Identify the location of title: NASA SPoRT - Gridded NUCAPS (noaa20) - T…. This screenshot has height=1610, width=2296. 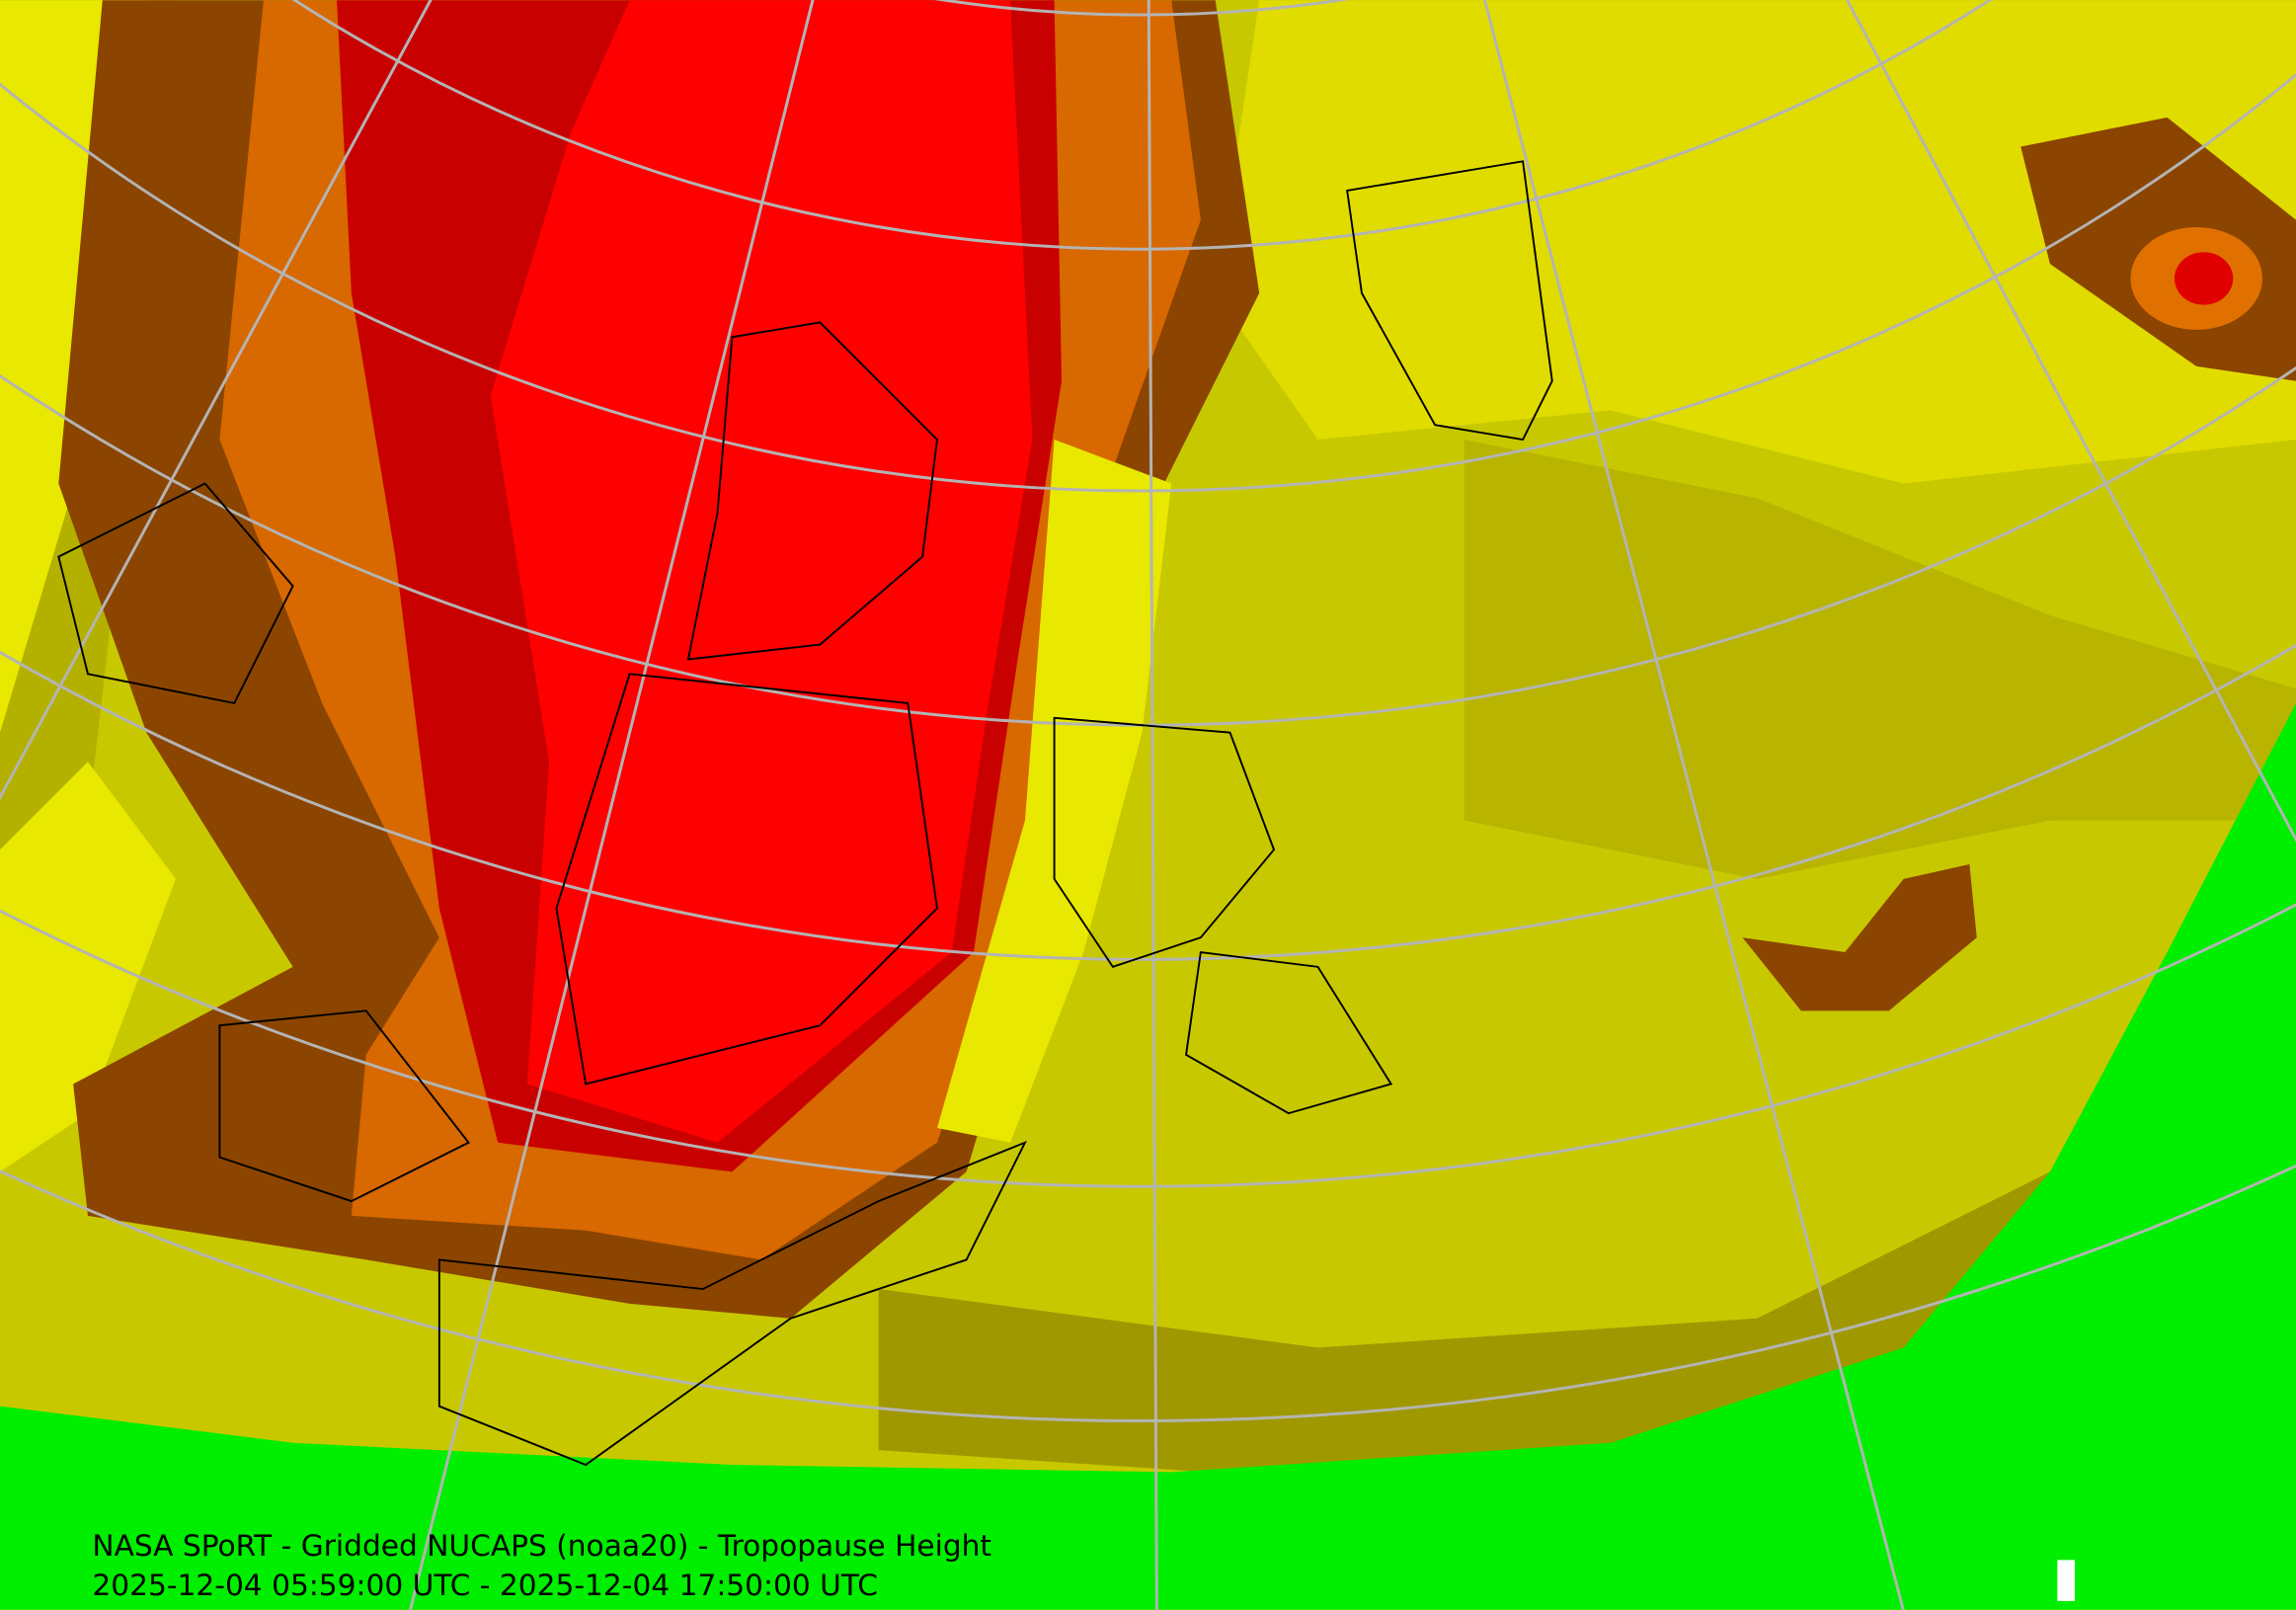
(542, 1545).